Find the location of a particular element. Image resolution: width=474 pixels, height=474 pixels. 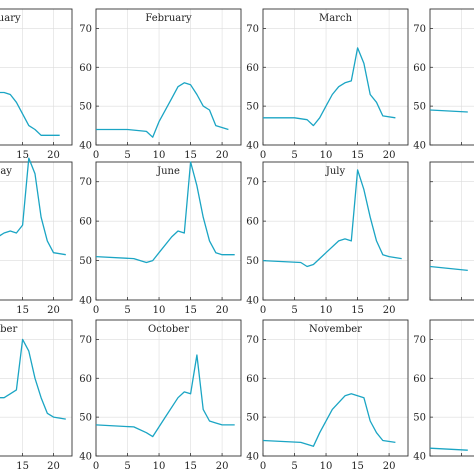

chart-panel: 0 5 10 15 20 40 50 60 70 October is located at coordinates (160, 395).